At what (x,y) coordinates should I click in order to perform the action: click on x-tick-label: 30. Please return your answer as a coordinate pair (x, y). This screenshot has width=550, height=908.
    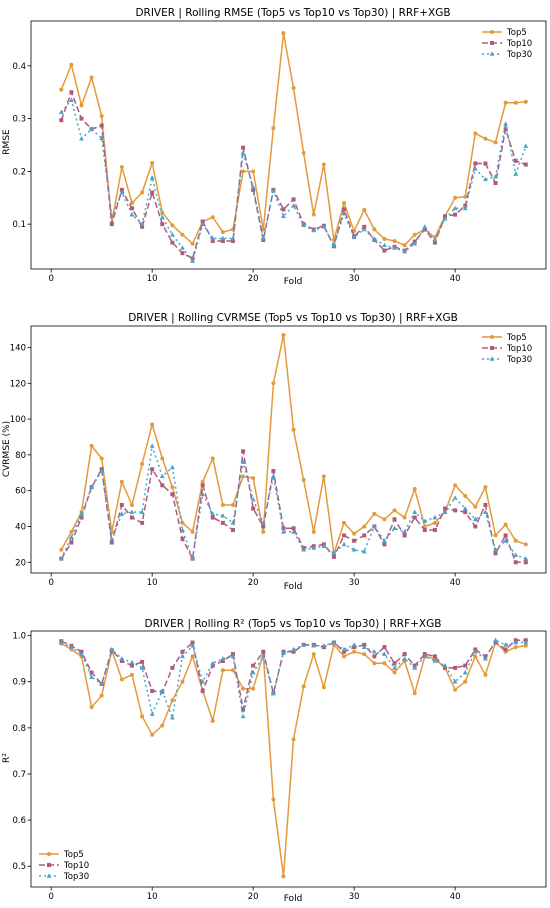
    Looking at the image, I should click on (354, 583).